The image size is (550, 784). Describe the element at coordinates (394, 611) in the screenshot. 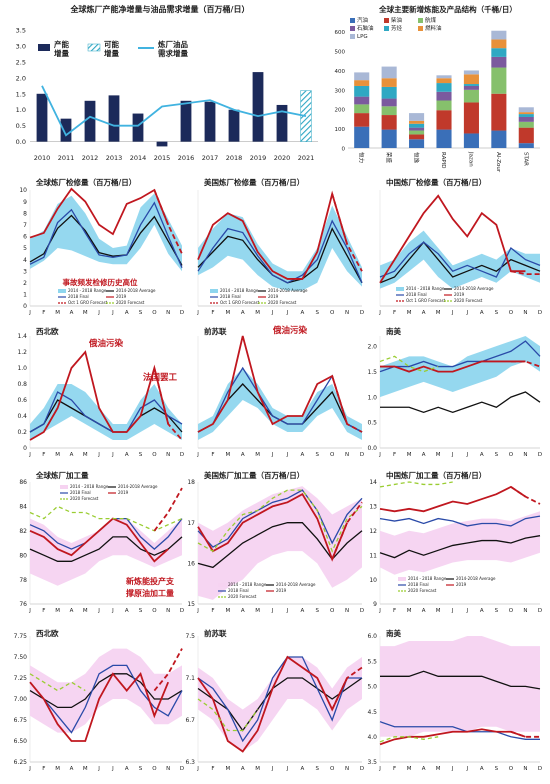

I see `run-cn-xtick: F` at that location.